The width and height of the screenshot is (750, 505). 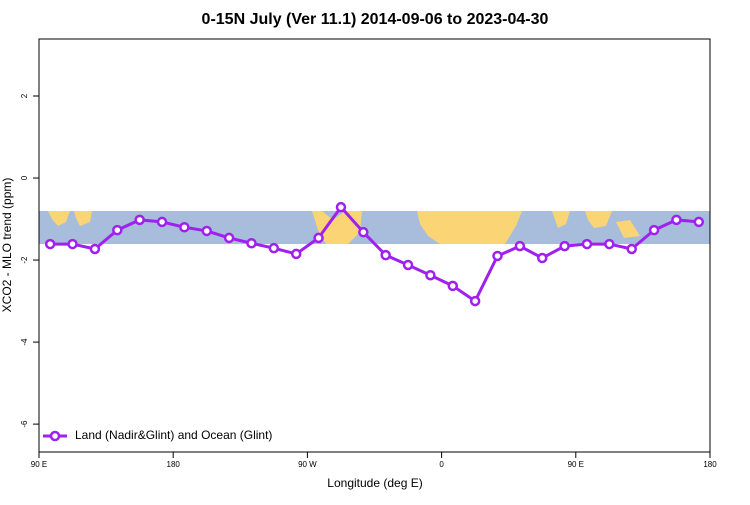 What do you see at coordinates (307, 464) in the screenshot?
I see `x-tick-label: 90 W` at bounding box center [307, 464].